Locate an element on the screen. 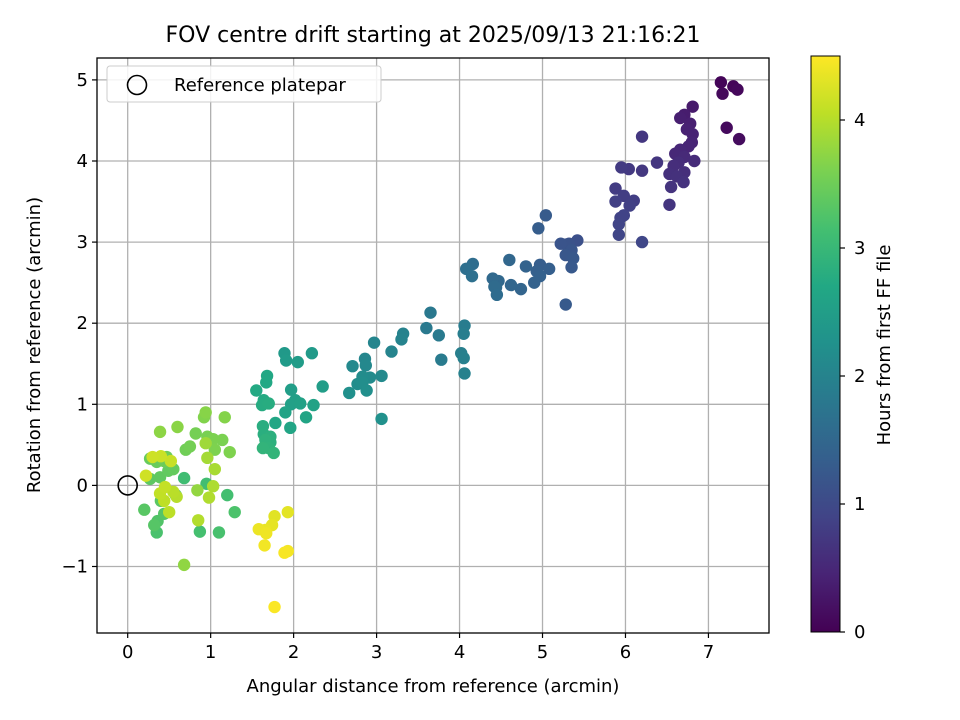  colorbar: 0 1 2 3 4 Hours from first FF file is located at coordinates (852, 349).